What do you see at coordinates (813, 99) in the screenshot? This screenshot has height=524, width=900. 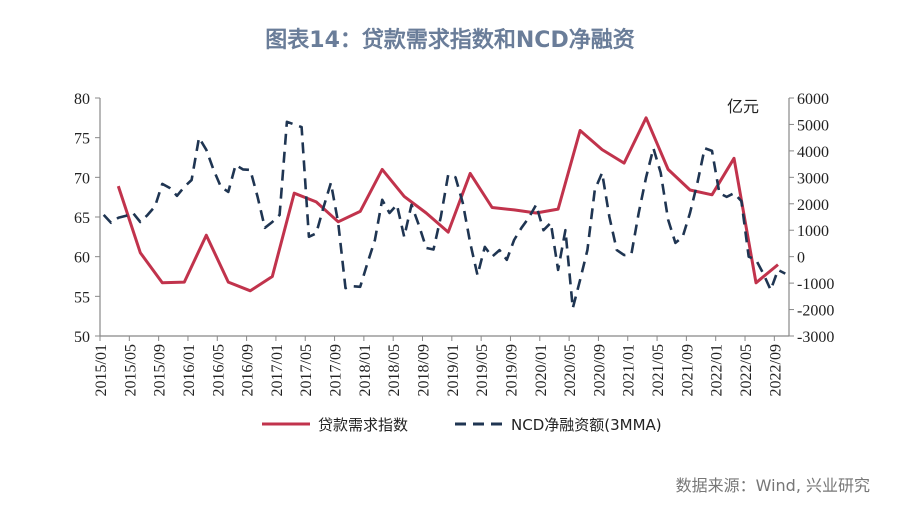 I see `right-tick-label: 6000` at bounding box center [813, 99].